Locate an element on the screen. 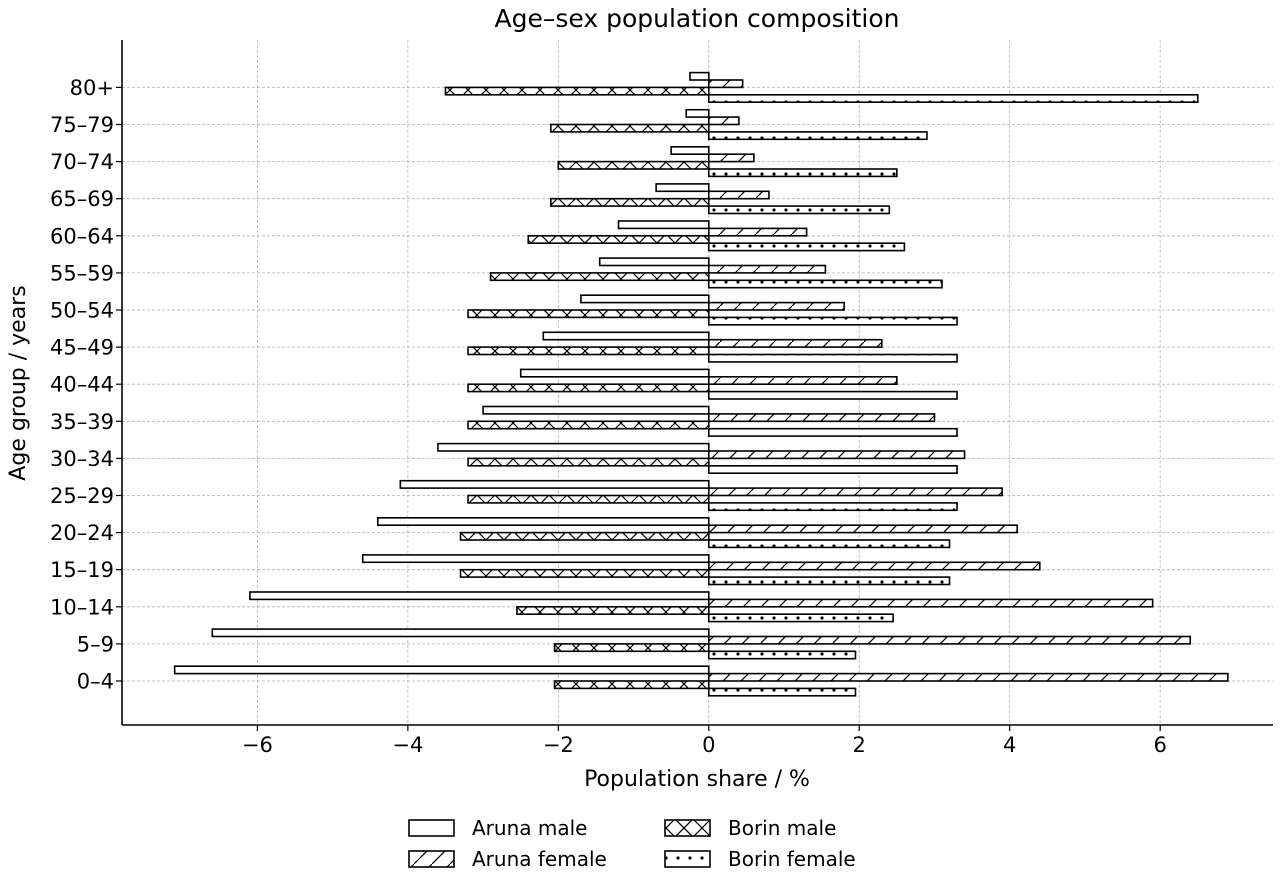 Image resolution: width=1280 pixels, height=885 pixels. x-tick-label: 0 is located at coordinates (708, 745).